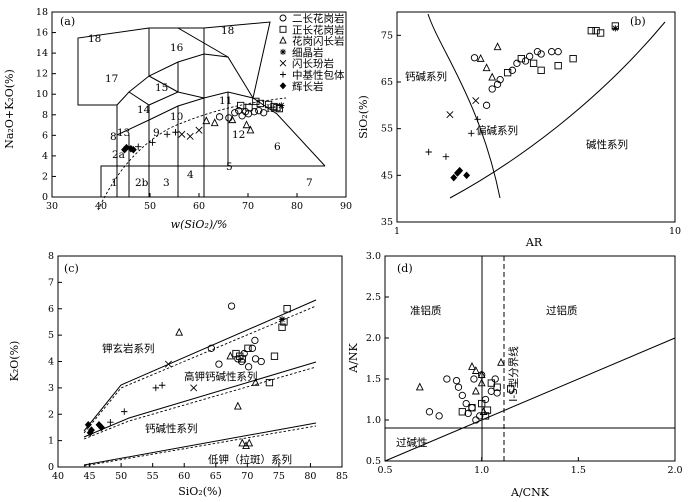 Image resolution: width=700 pixels, height=502 pixels. Describe the element at coordinates (373, 379) in the screenshot. I see `y-tick-label: 1.5` at that location.